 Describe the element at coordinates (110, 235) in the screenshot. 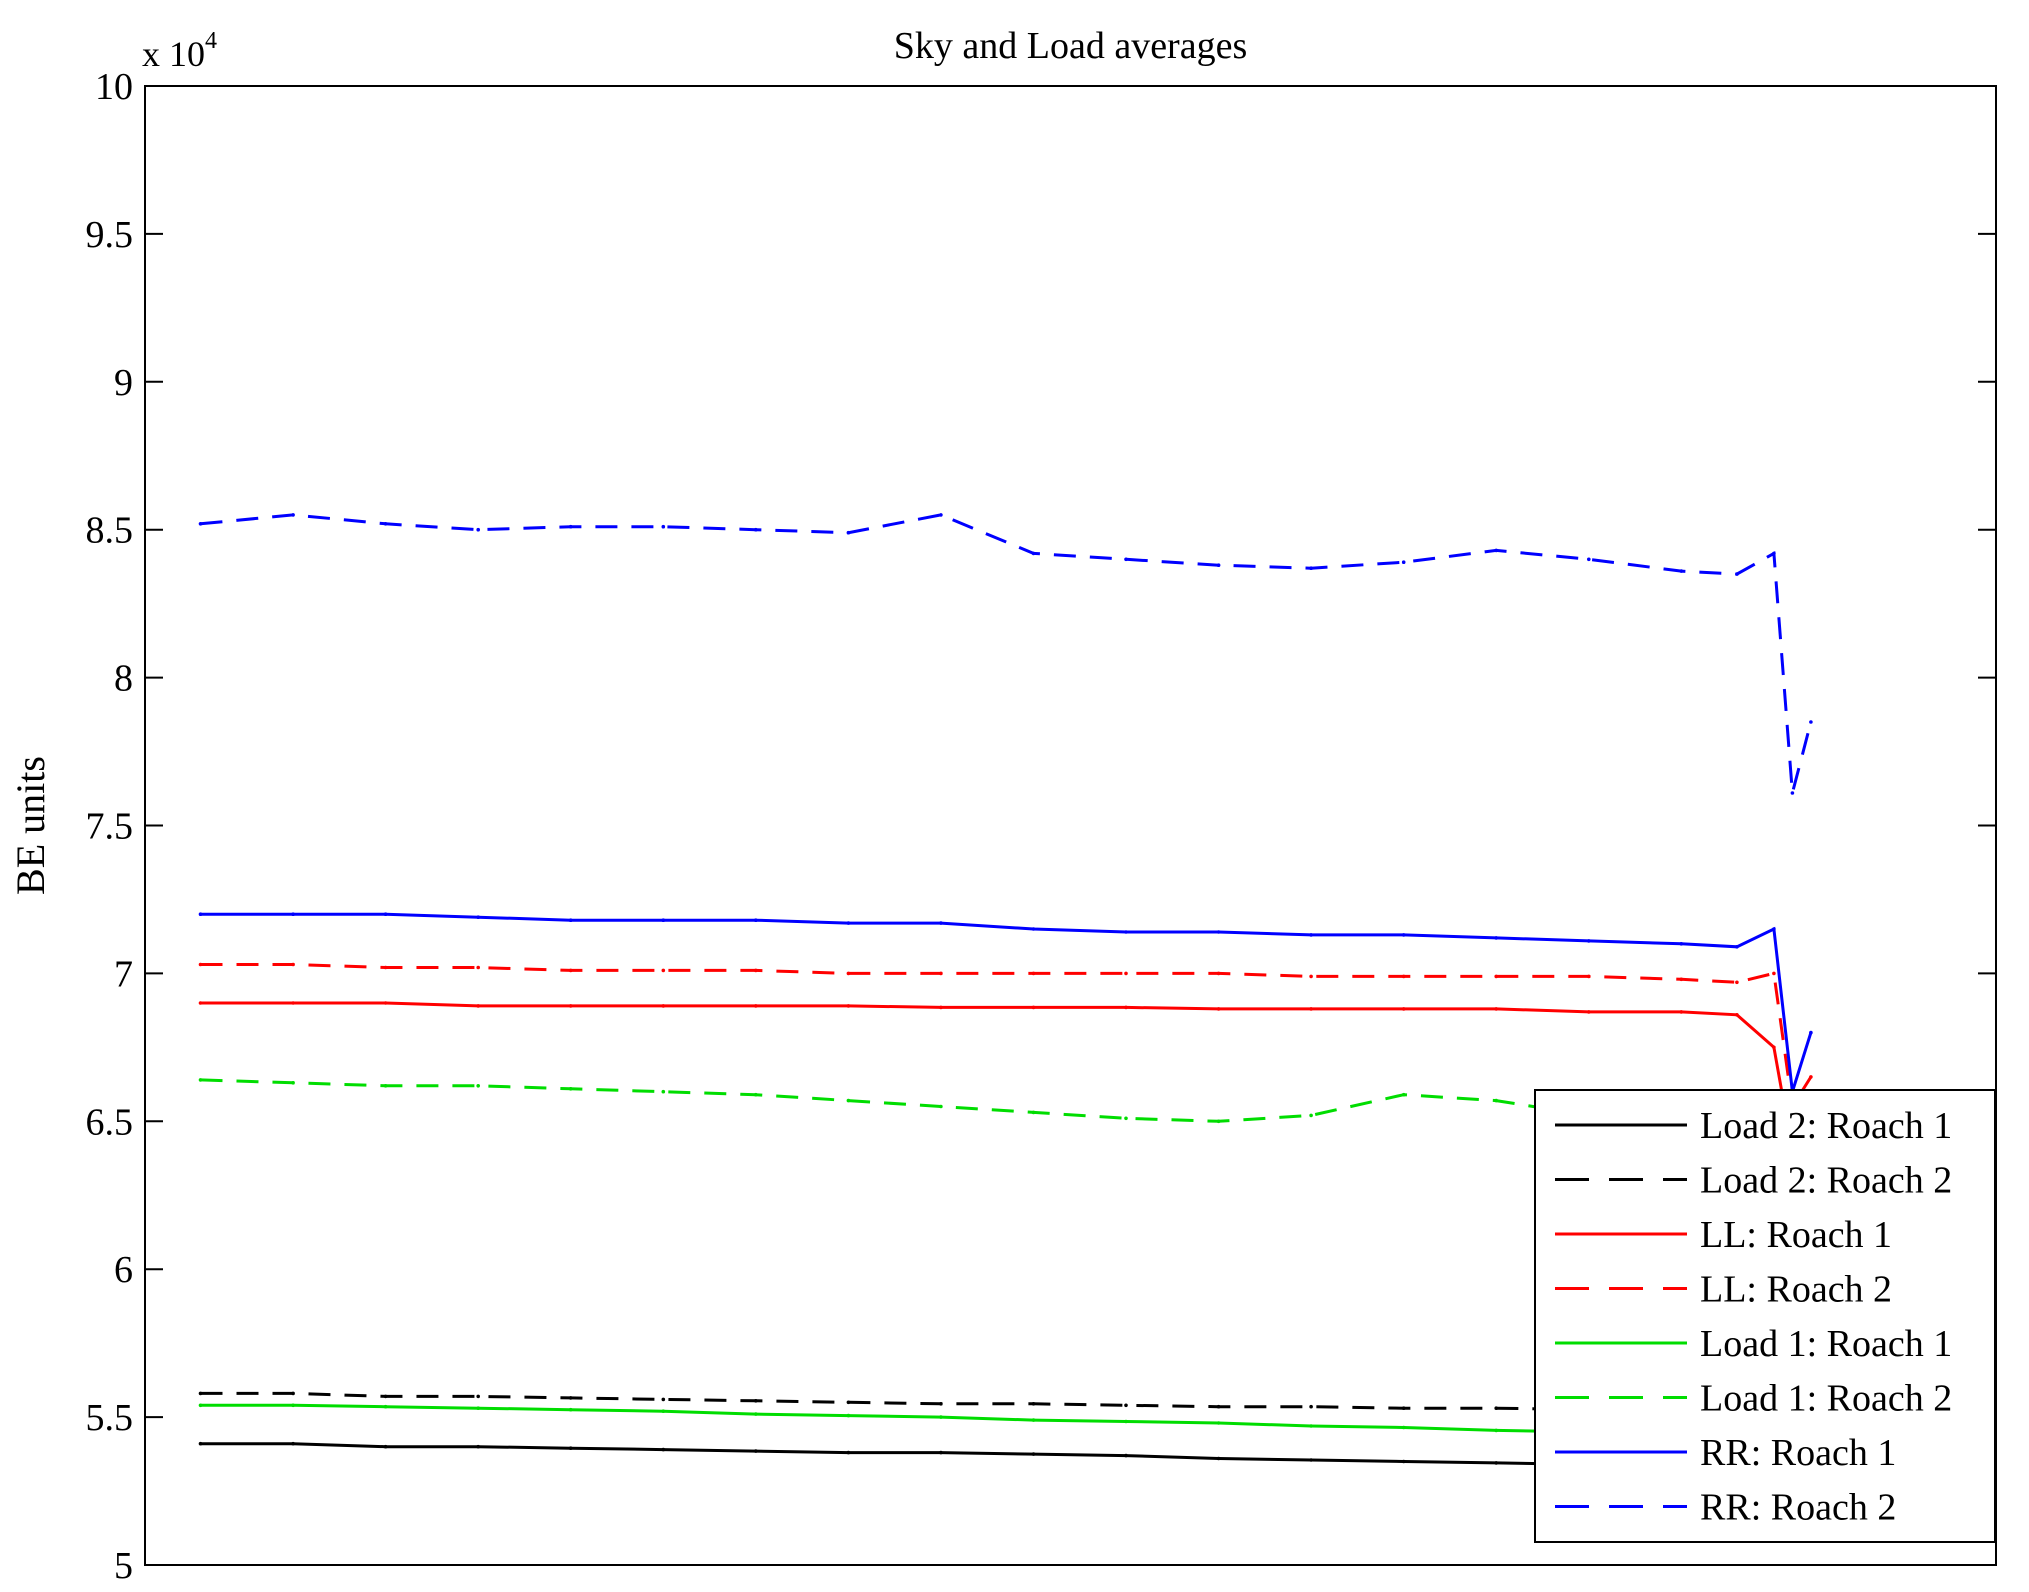

I see `y-tick-label: 9.5` at that location.